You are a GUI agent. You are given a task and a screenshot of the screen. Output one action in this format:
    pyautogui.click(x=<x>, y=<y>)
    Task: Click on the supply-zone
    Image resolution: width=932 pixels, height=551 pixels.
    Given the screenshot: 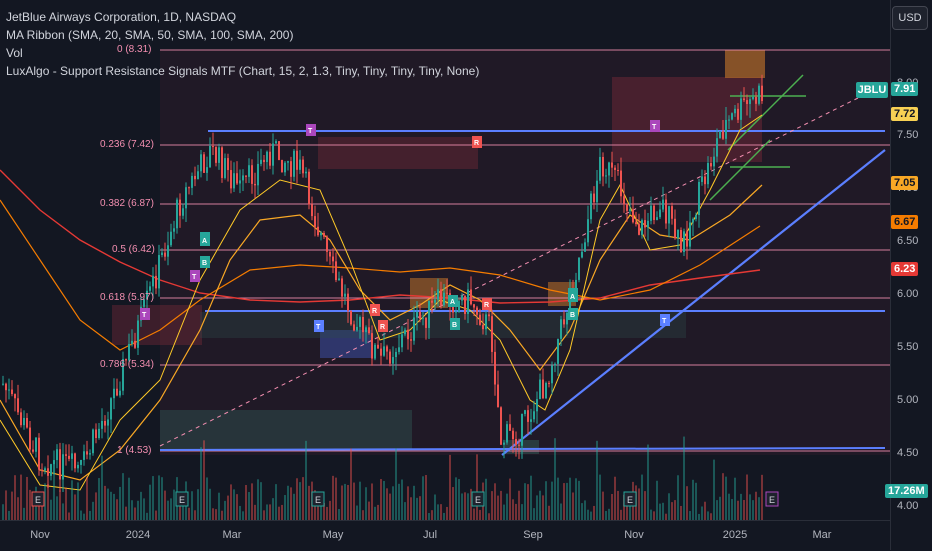 What is the action you would take?
    pyautogui.click(x=687, y=119)
    